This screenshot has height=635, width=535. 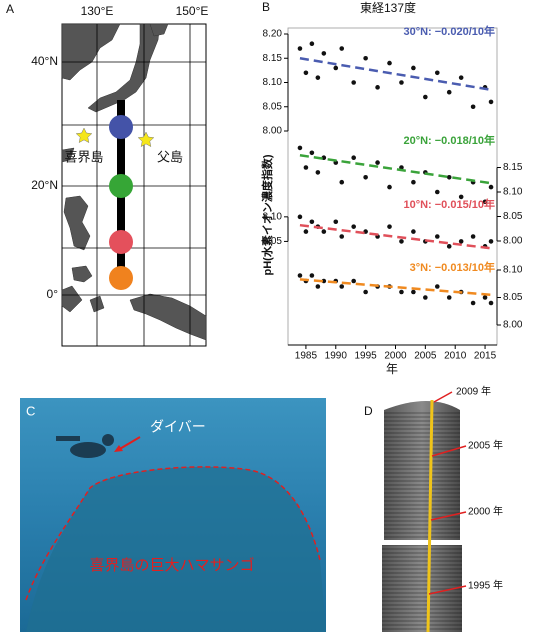 What do you see at coordinates (44, 61) in the screenshot?
I see `lat-label: 40°N` at bounding box center [44, 61].